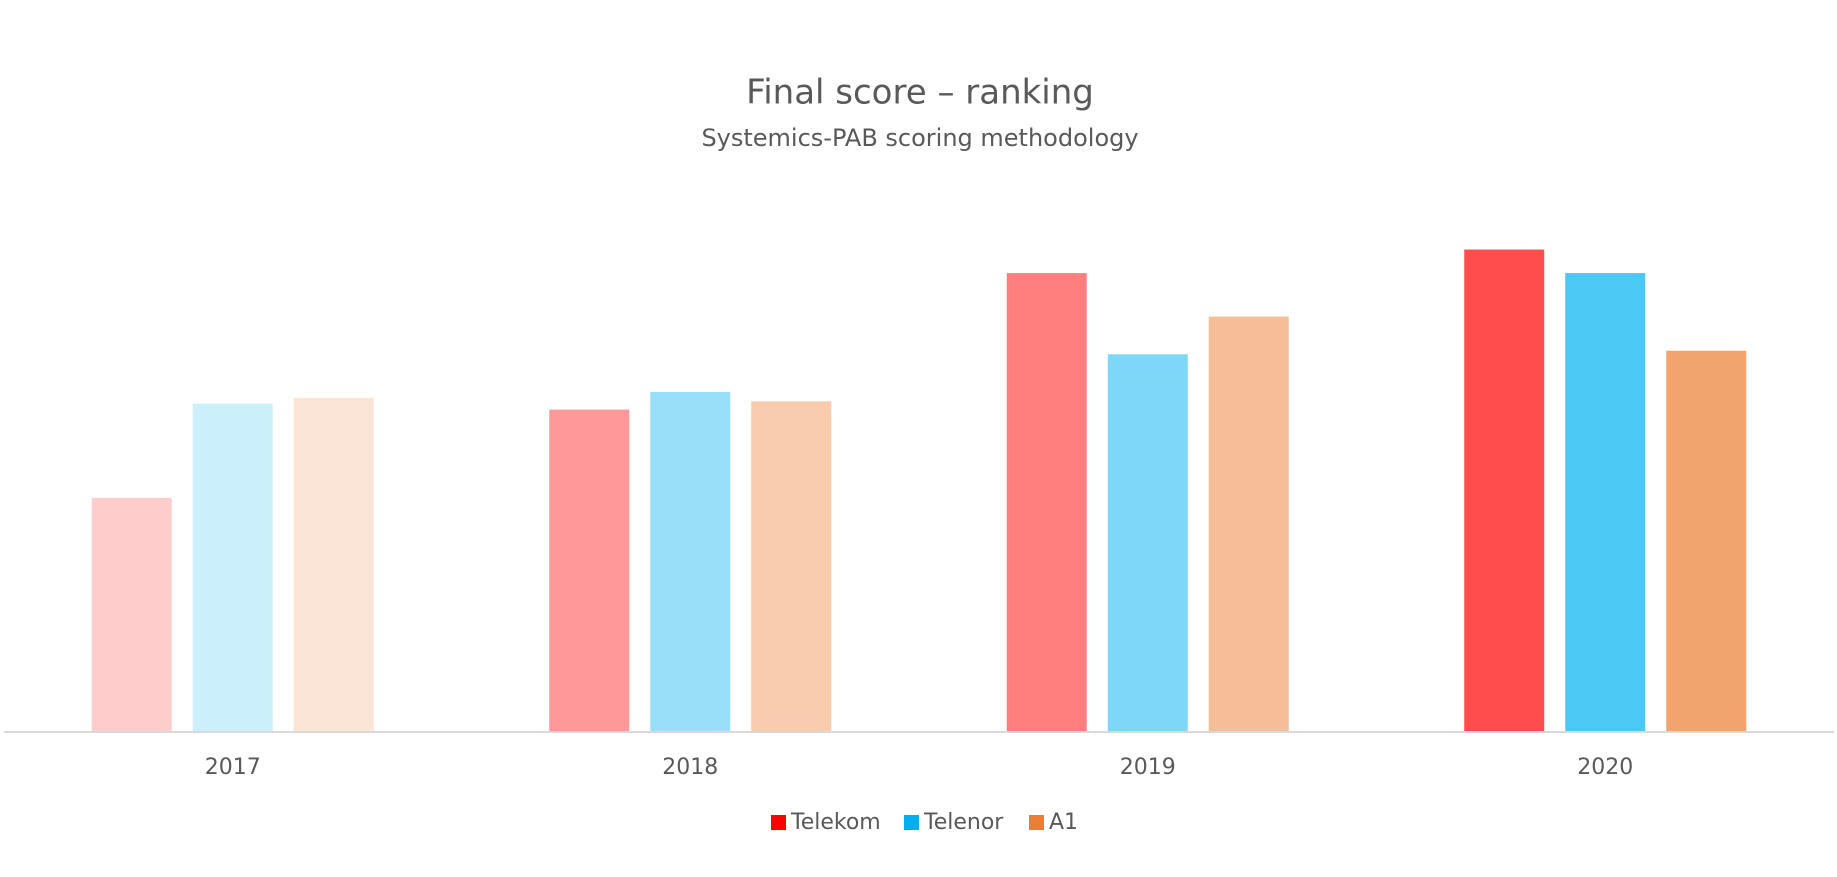 The height and width of the screenshot is (877, 1837). Describe the element at coordinates (1063, 822) in the screenshot. I see `legend-label: A1` at that location.